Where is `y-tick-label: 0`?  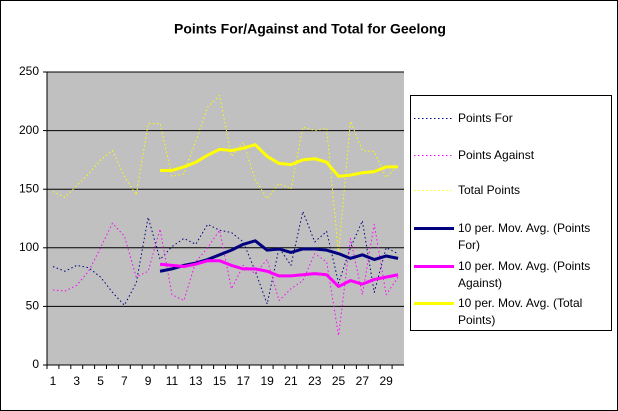 y-tick-label: 0 is located at coordinates (35, 364).